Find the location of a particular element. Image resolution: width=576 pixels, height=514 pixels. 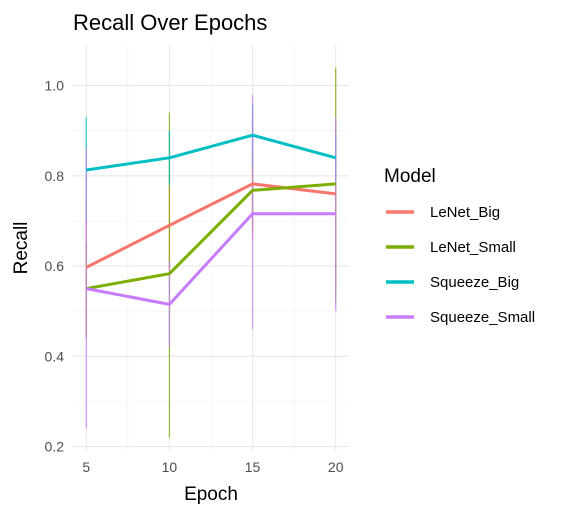

series-line-lenet_small is located at coordinates (211, 236).